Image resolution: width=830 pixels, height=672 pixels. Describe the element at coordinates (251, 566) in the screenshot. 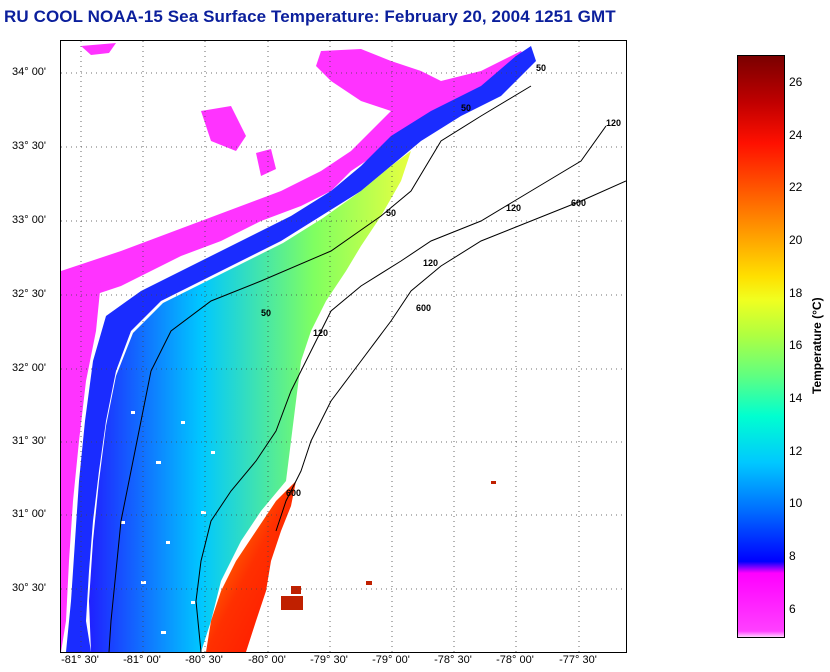

I see `warm-gulf-stream` at that location.